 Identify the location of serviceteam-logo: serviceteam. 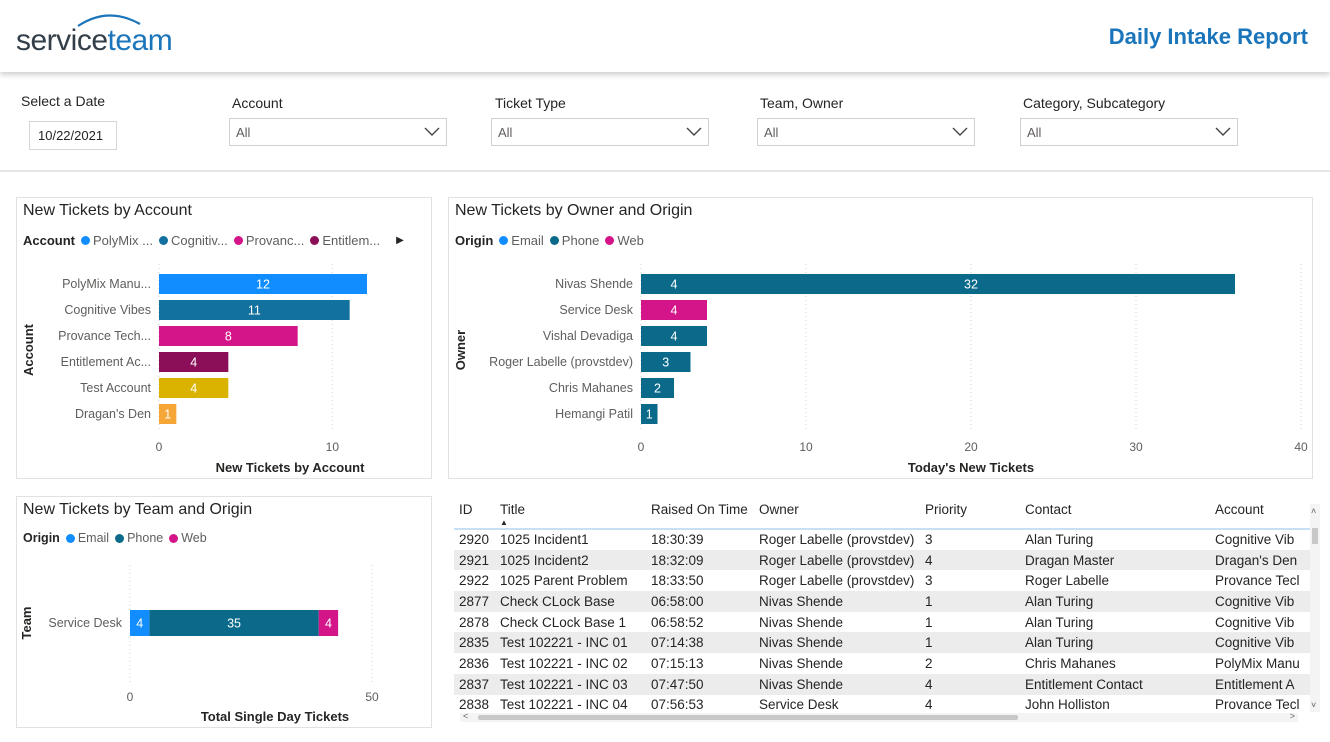
(106, 37).